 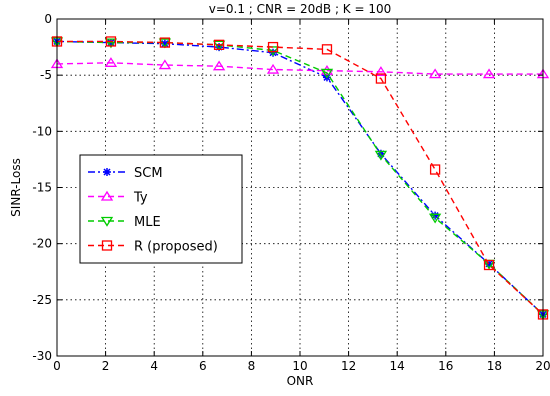 I want to click on x-tick-label: 2, so click(x=106, y=366).